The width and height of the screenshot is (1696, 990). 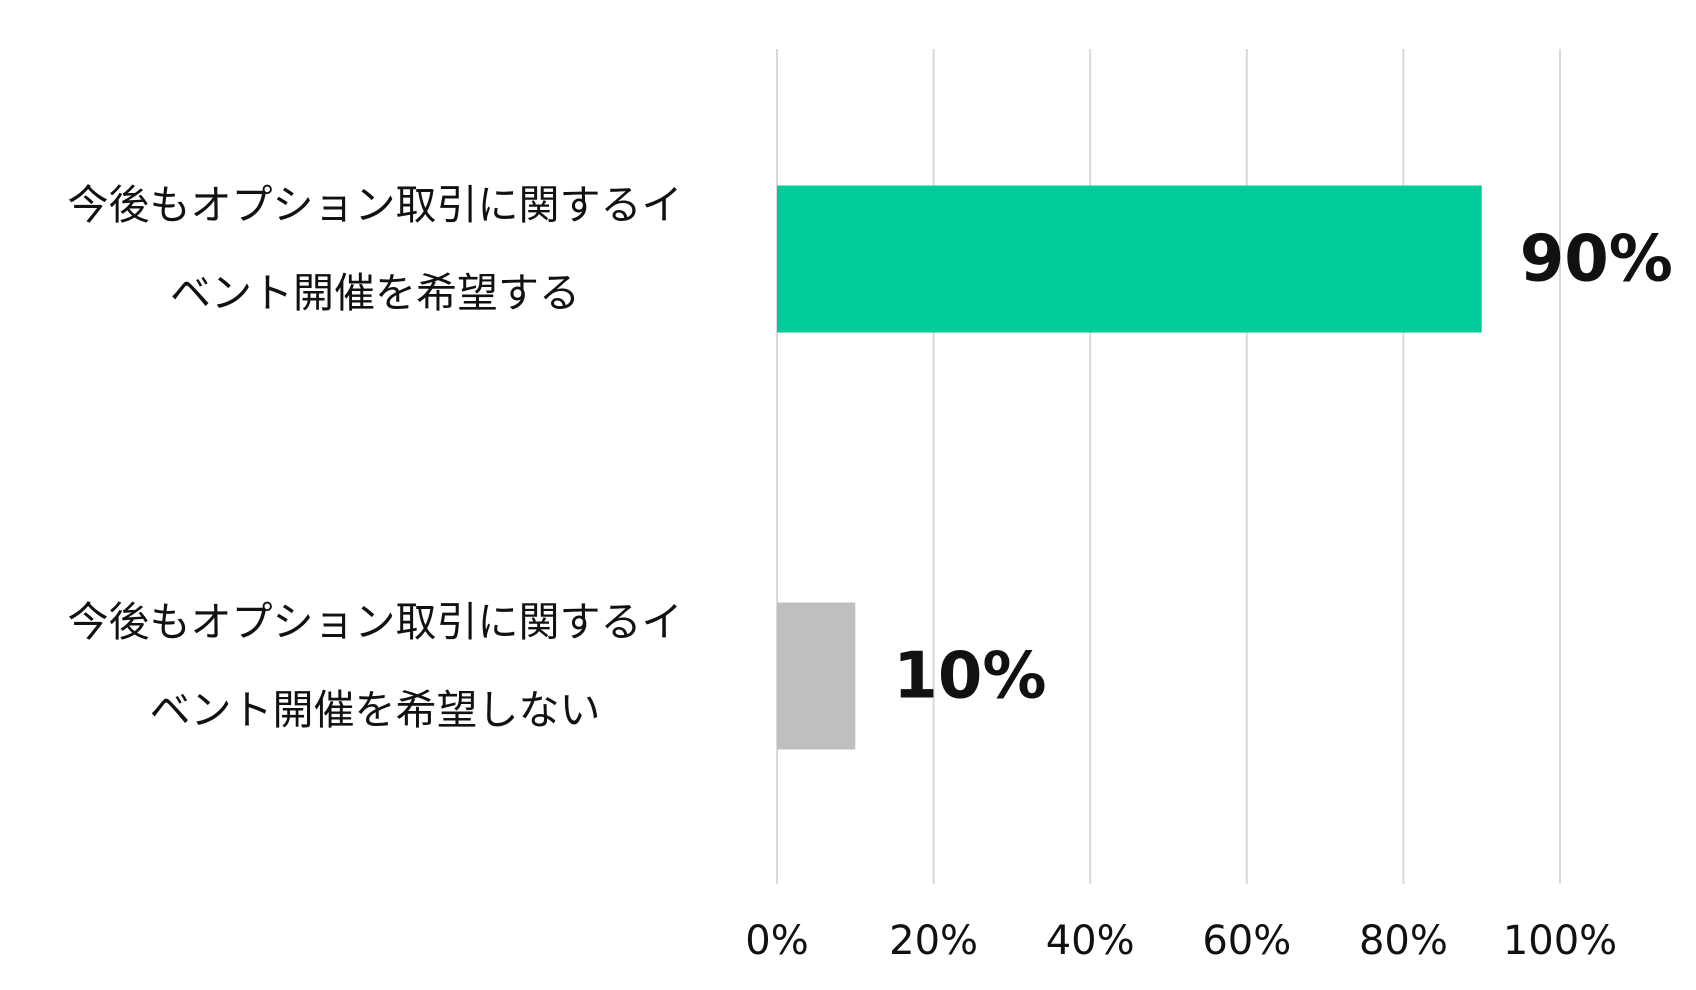 I want to click on value-label: 10%, so click(x=969, y=677).